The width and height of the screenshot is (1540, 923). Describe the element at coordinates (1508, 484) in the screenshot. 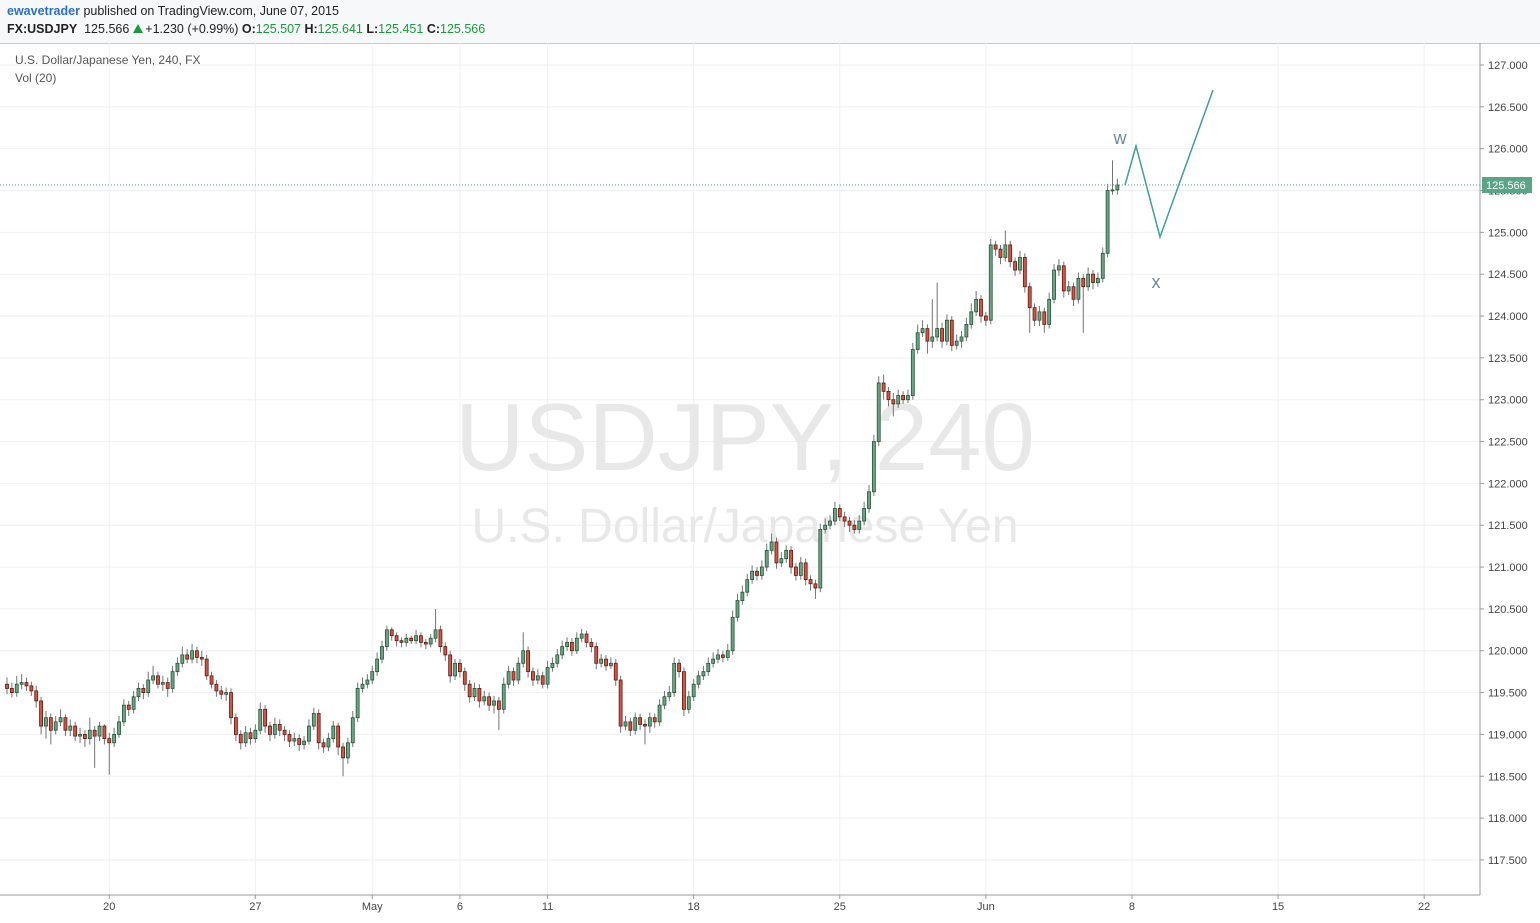

I see `y-tick-label: 122.000` at that location.